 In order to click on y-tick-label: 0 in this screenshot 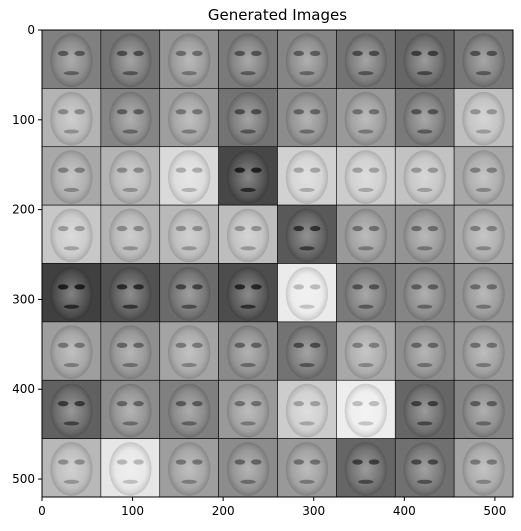, I will do `click(31, 30)`.